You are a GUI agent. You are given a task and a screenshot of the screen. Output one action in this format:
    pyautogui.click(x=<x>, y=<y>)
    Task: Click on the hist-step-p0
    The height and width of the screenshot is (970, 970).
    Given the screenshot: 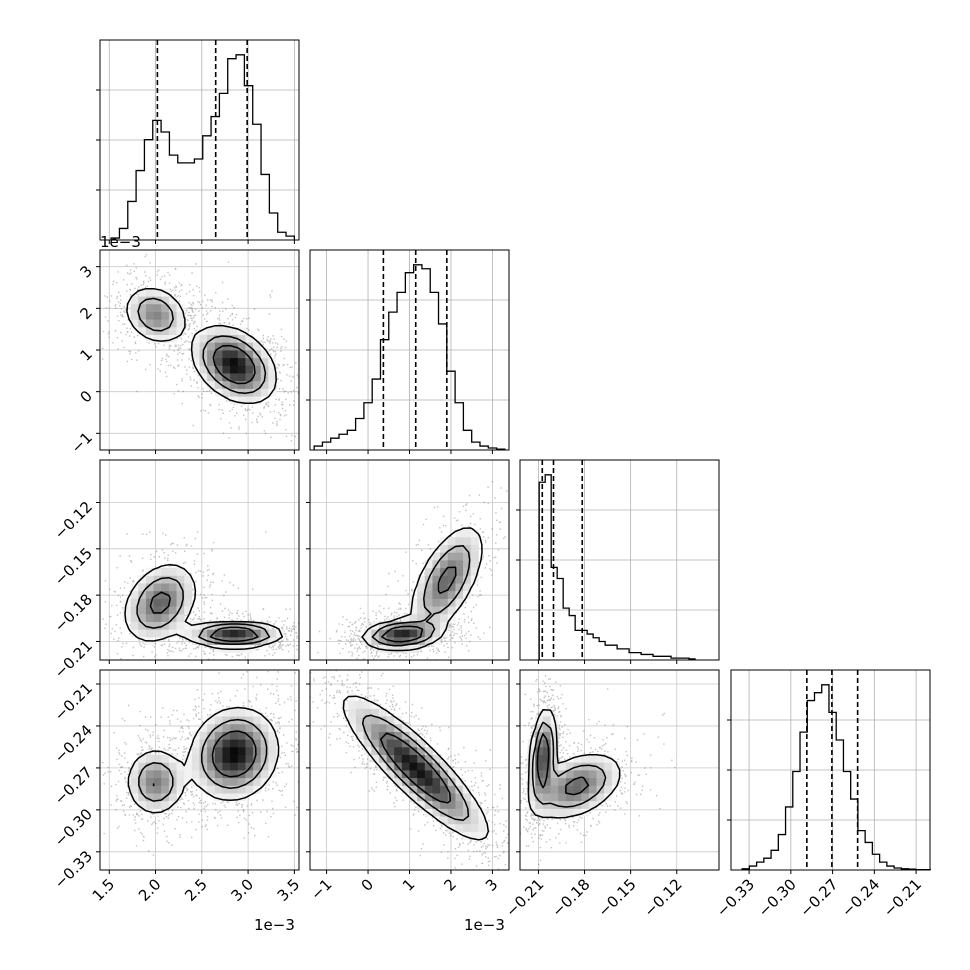 What is the action you would take?
    pyautogui.click(x=203, y=147)
    